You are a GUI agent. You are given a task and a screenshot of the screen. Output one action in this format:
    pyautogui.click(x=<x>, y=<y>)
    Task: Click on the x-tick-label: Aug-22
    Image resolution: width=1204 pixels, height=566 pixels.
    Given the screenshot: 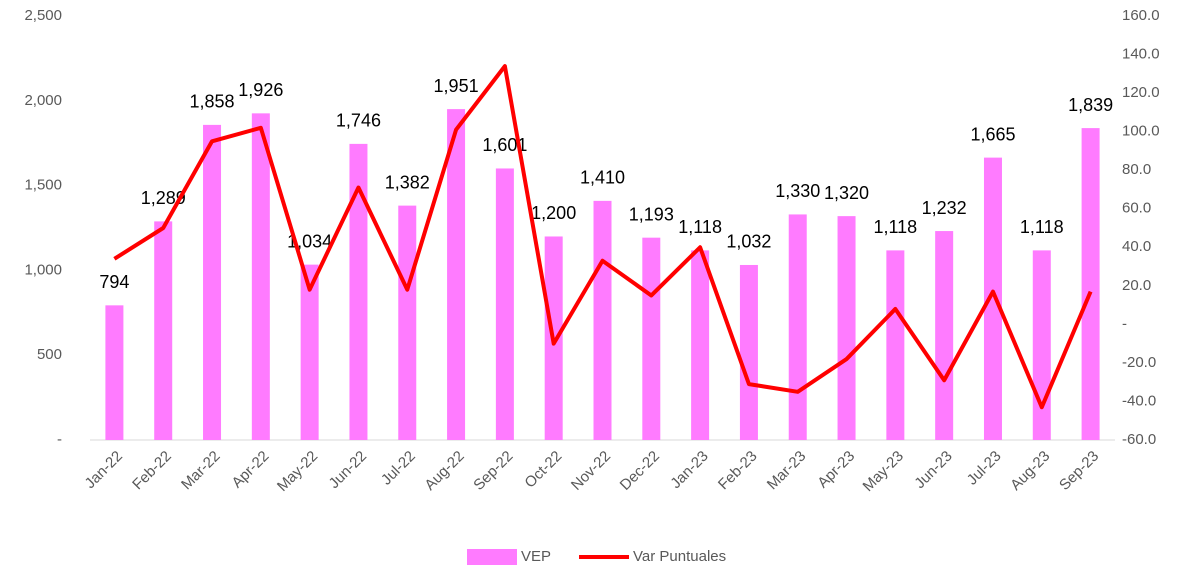 What is the action you would take?
    pyautogui.click(x=444, y=471)
    